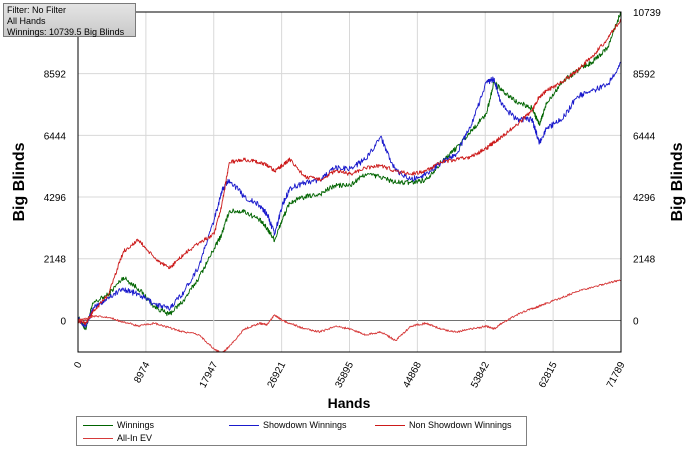 The image size is (700, 457). I want to click on x-tick-label: 0, so click(78, 365).